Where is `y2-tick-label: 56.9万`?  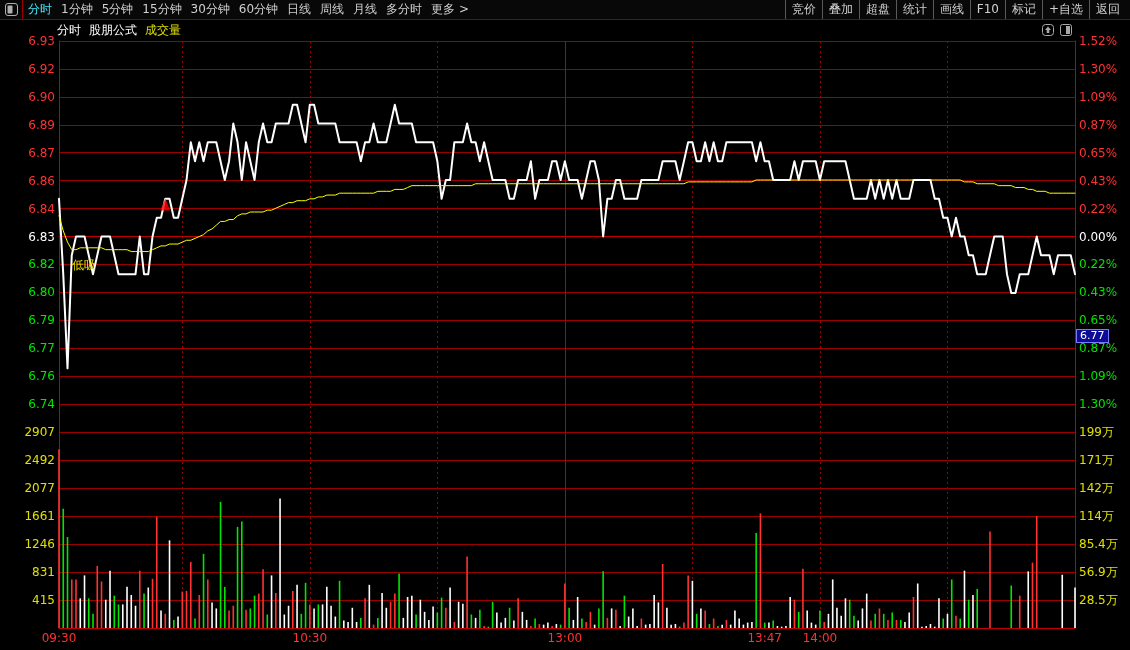
y2-tick-label: 56.9万 is located at coordinates (1098, 572).